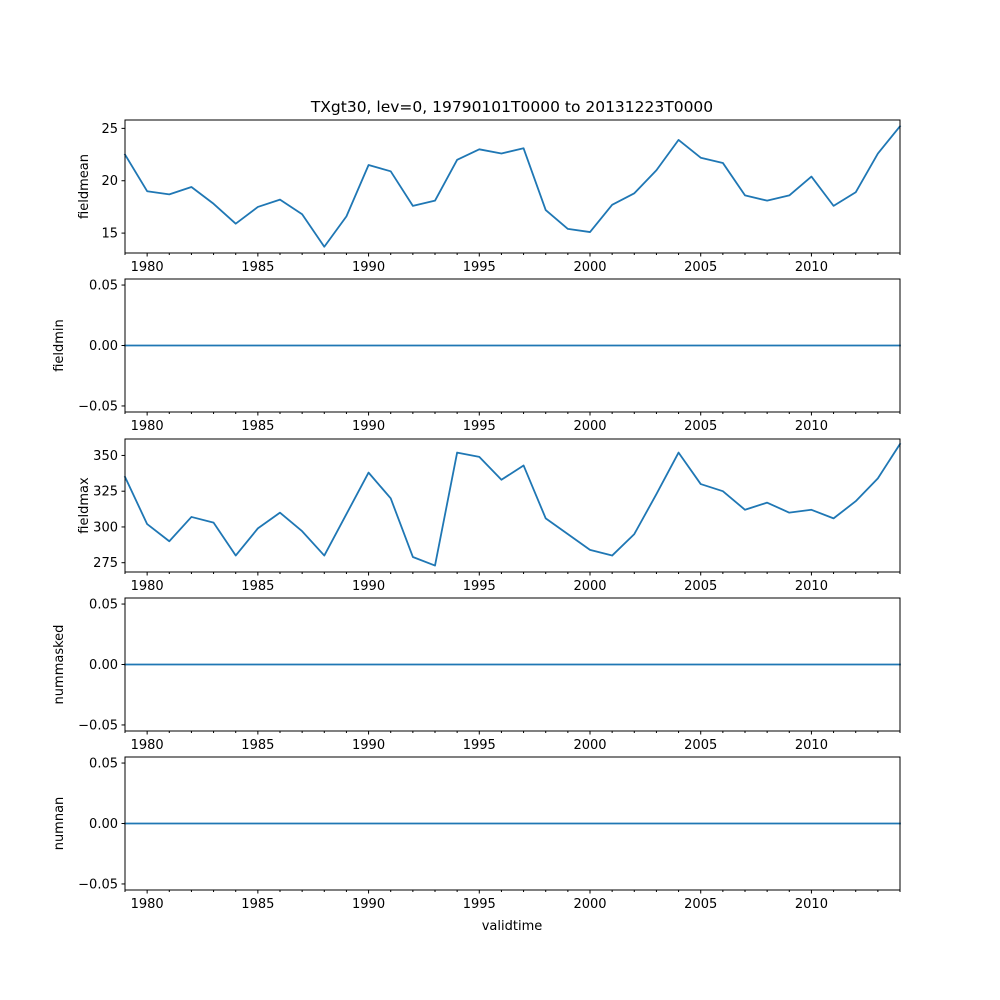 Image resolution: width=1000 pixels, height=1000 pixels. Describe the element at coordinates (257, 586) in the screenshot. I see `x-tick-label-fieldmax: 1985` at that location.